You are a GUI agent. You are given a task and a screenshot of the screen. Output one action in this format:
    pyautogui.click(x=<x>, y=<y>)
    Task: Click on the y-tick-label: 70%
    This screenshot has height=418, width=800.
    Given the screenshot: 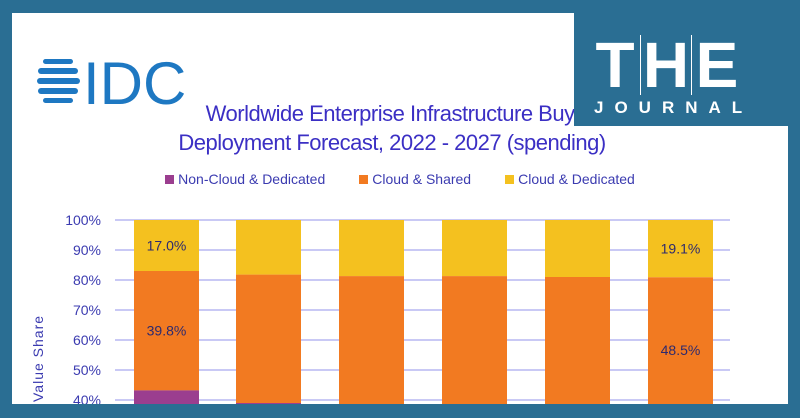 What is the action you would take?
    pyautogui.click(x=87, y=310)
    